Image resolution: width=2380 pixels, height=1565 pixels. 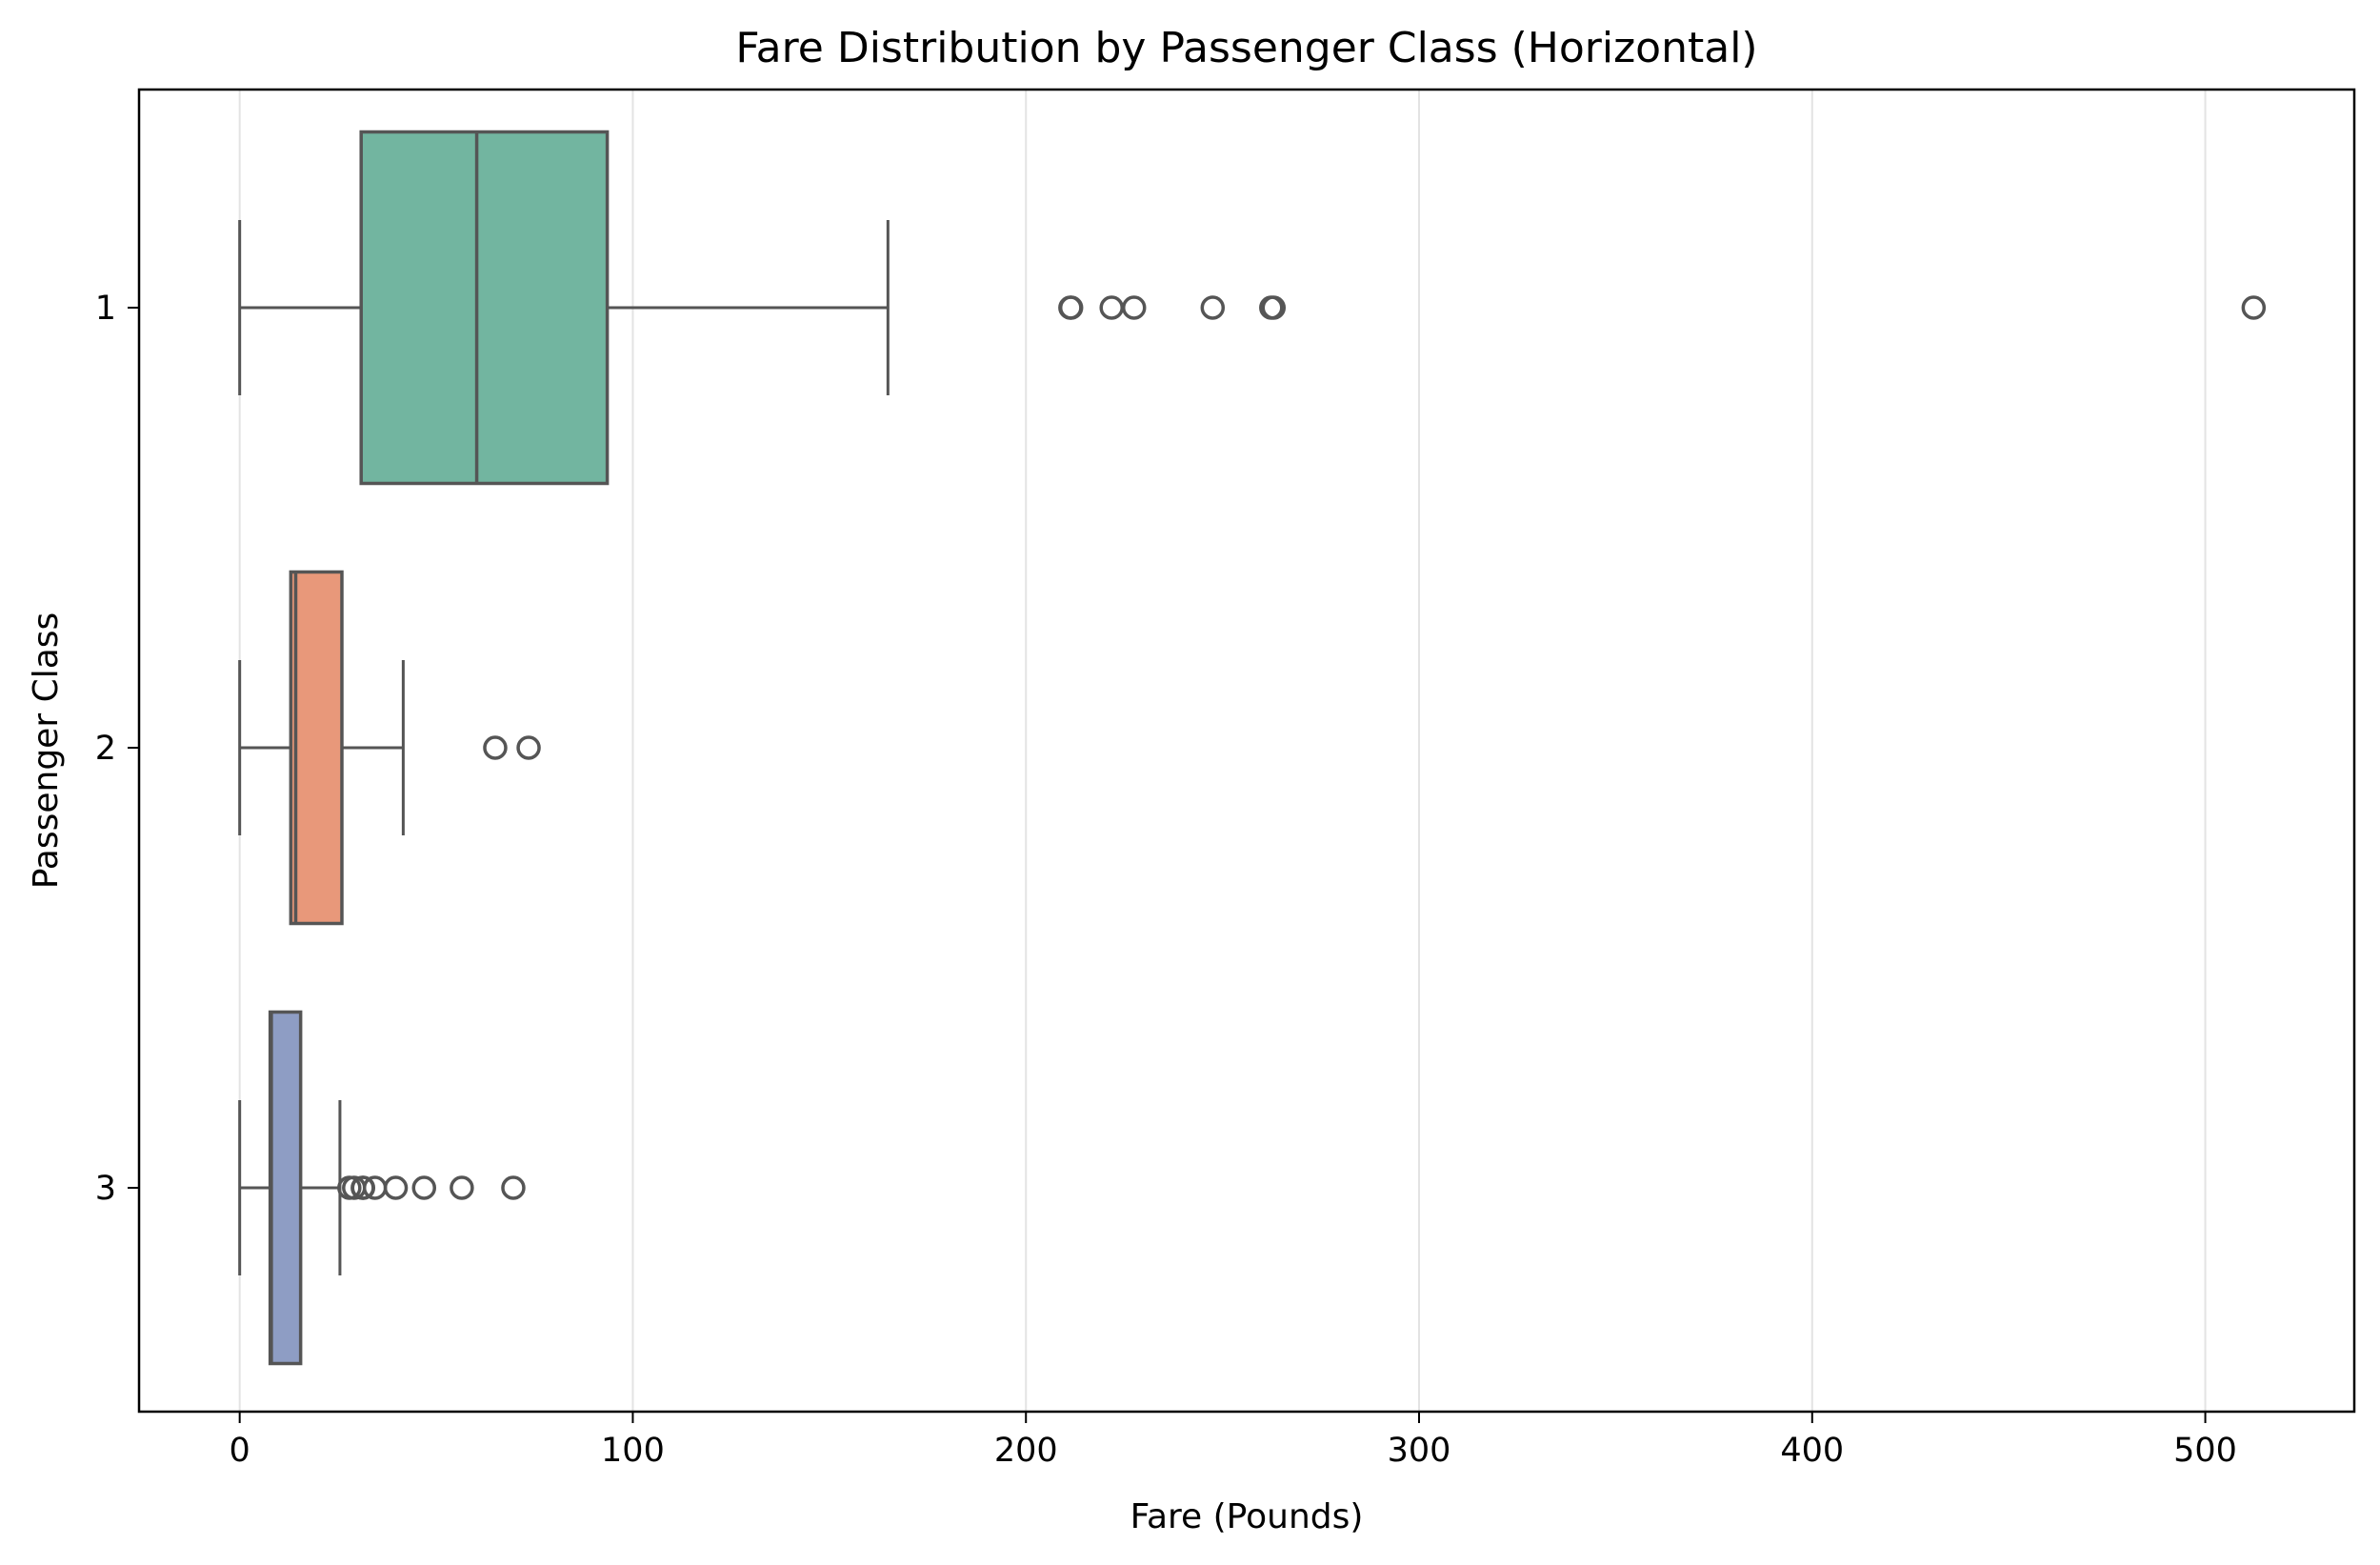 What do you see at coordinates (2205, 1451) in the screenshot?
I see `x-tick-label: 500` at bounding box center [2205, 1451].